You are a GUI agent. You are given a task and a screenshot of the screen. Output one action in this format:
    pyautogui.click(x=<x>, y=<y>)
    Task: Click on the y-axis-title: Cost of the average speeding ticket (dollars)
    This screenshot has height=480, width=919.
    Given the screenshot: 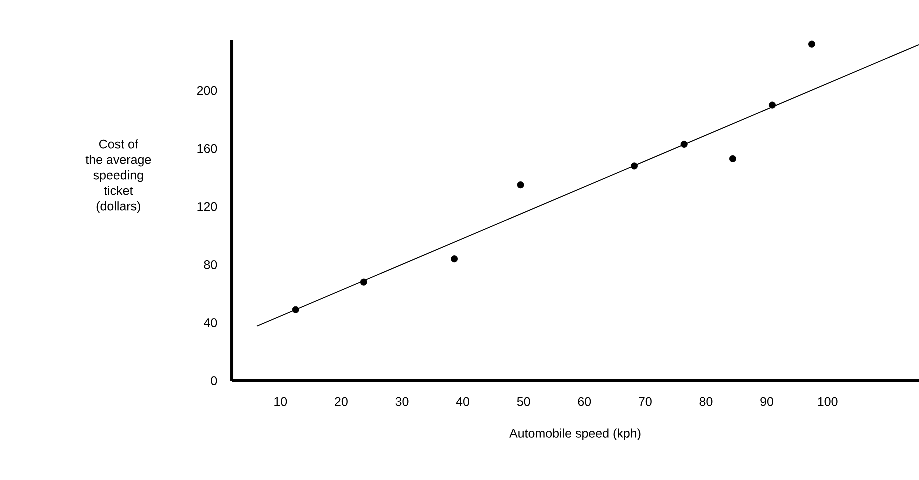 What is the action you would take?
    pyautogui.click(x=119, y=177)
    